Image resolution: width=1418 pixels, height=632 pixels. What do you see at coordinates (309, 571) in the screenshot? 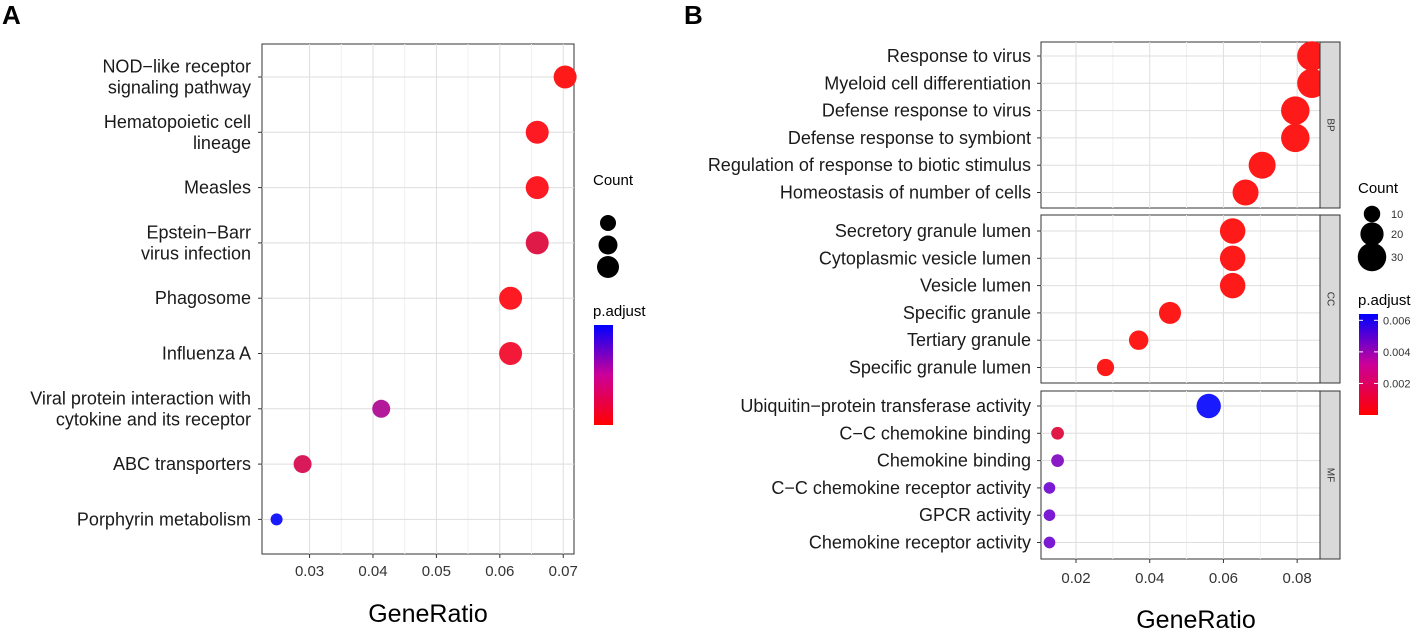
I see `x-tick-label: 0.03` at bounding box center [309, 571].